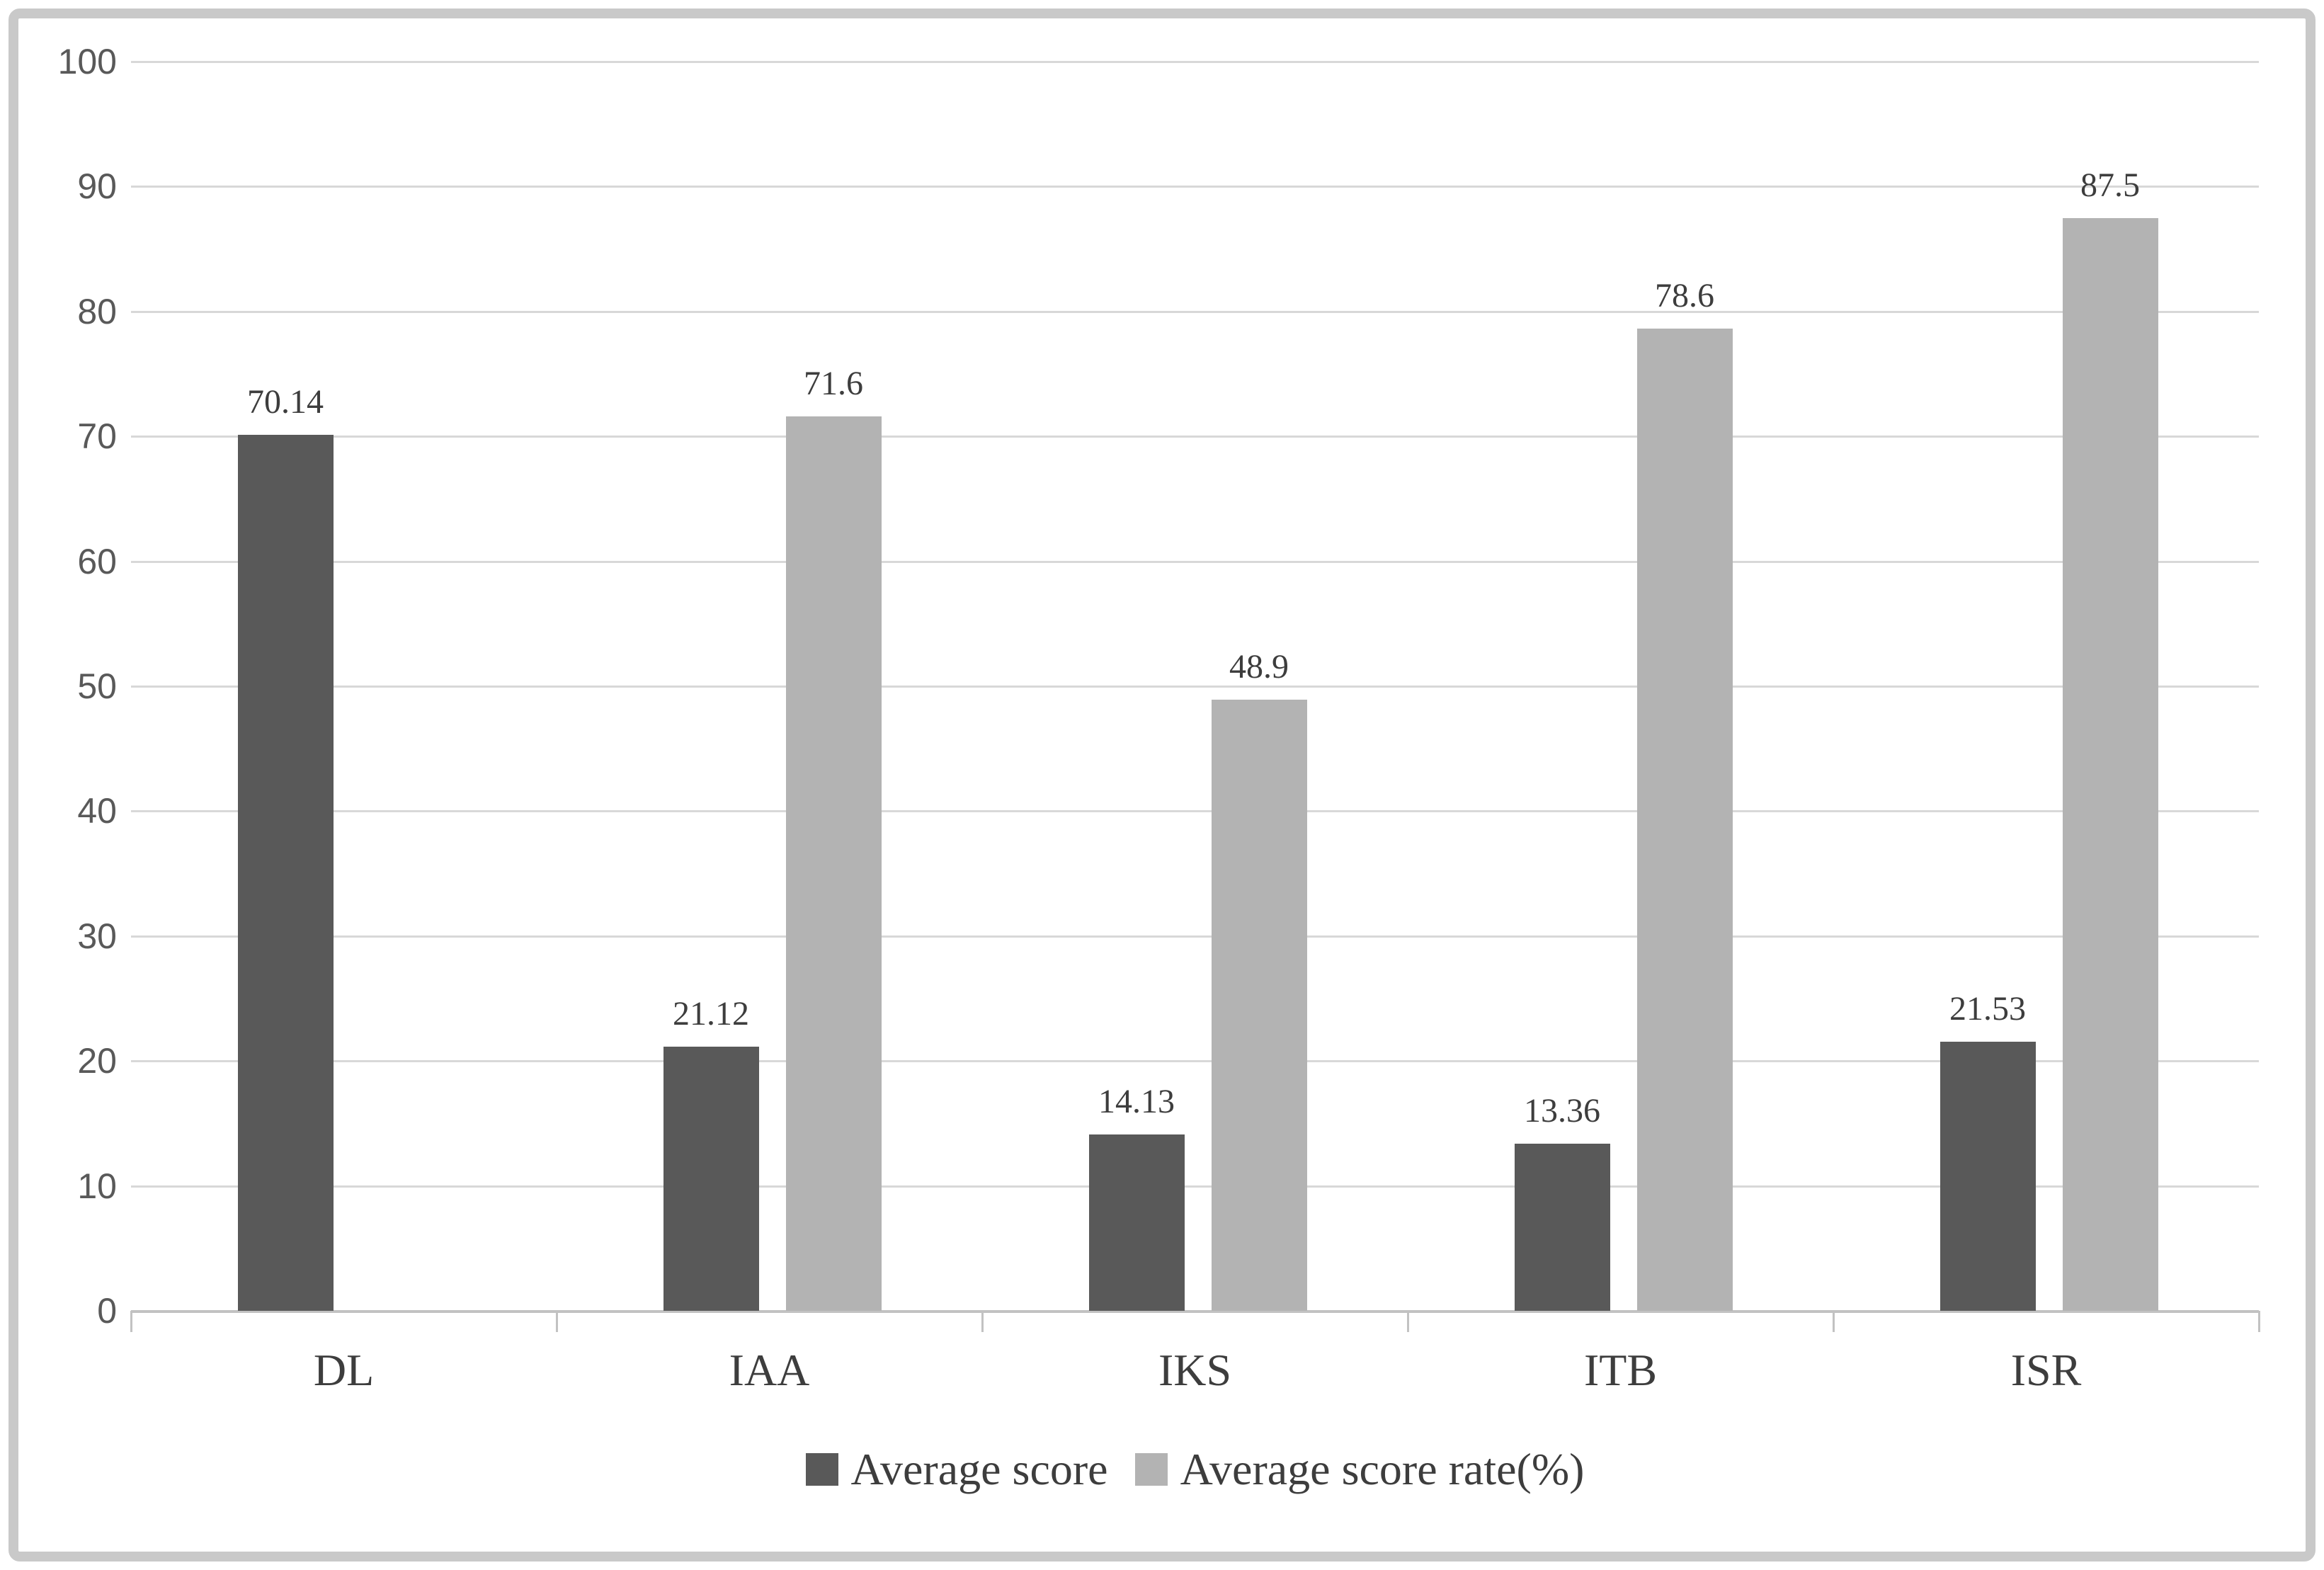  Describe the element at coordinates (1562, 1111) in the screenshot. I see `bar-label-itb-score: 13.36` at that location.